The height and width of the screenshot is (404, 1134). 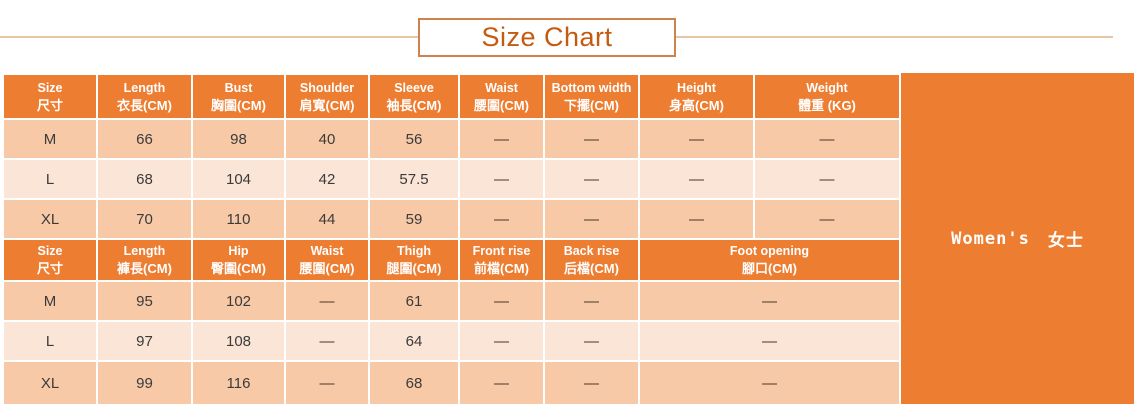 I want to click on value-cell: 104, so click(x=238, y=179).